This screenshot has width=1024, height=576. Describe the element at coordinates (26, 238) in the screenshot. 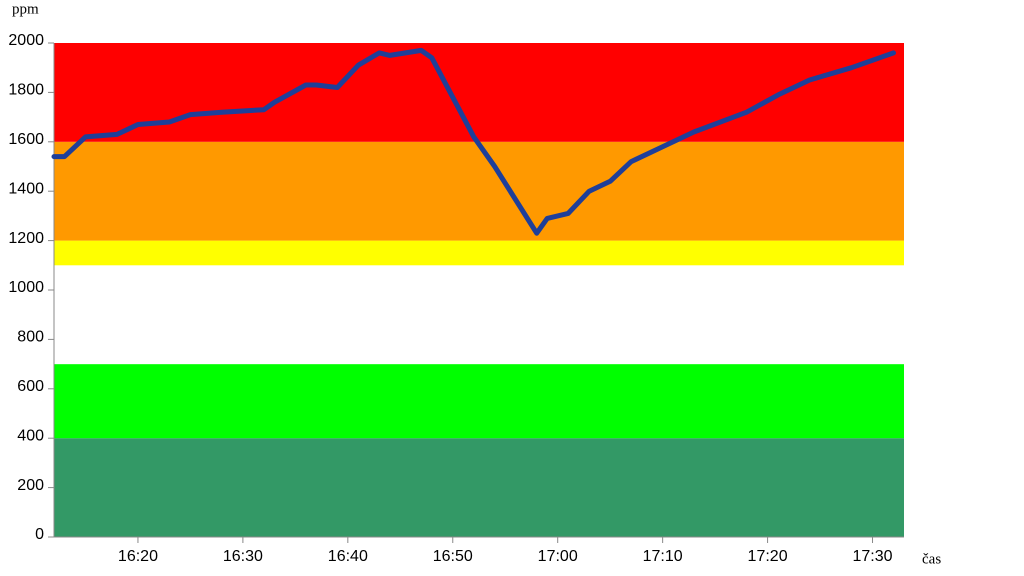

I see `y-tick-label: 1200` at that location.